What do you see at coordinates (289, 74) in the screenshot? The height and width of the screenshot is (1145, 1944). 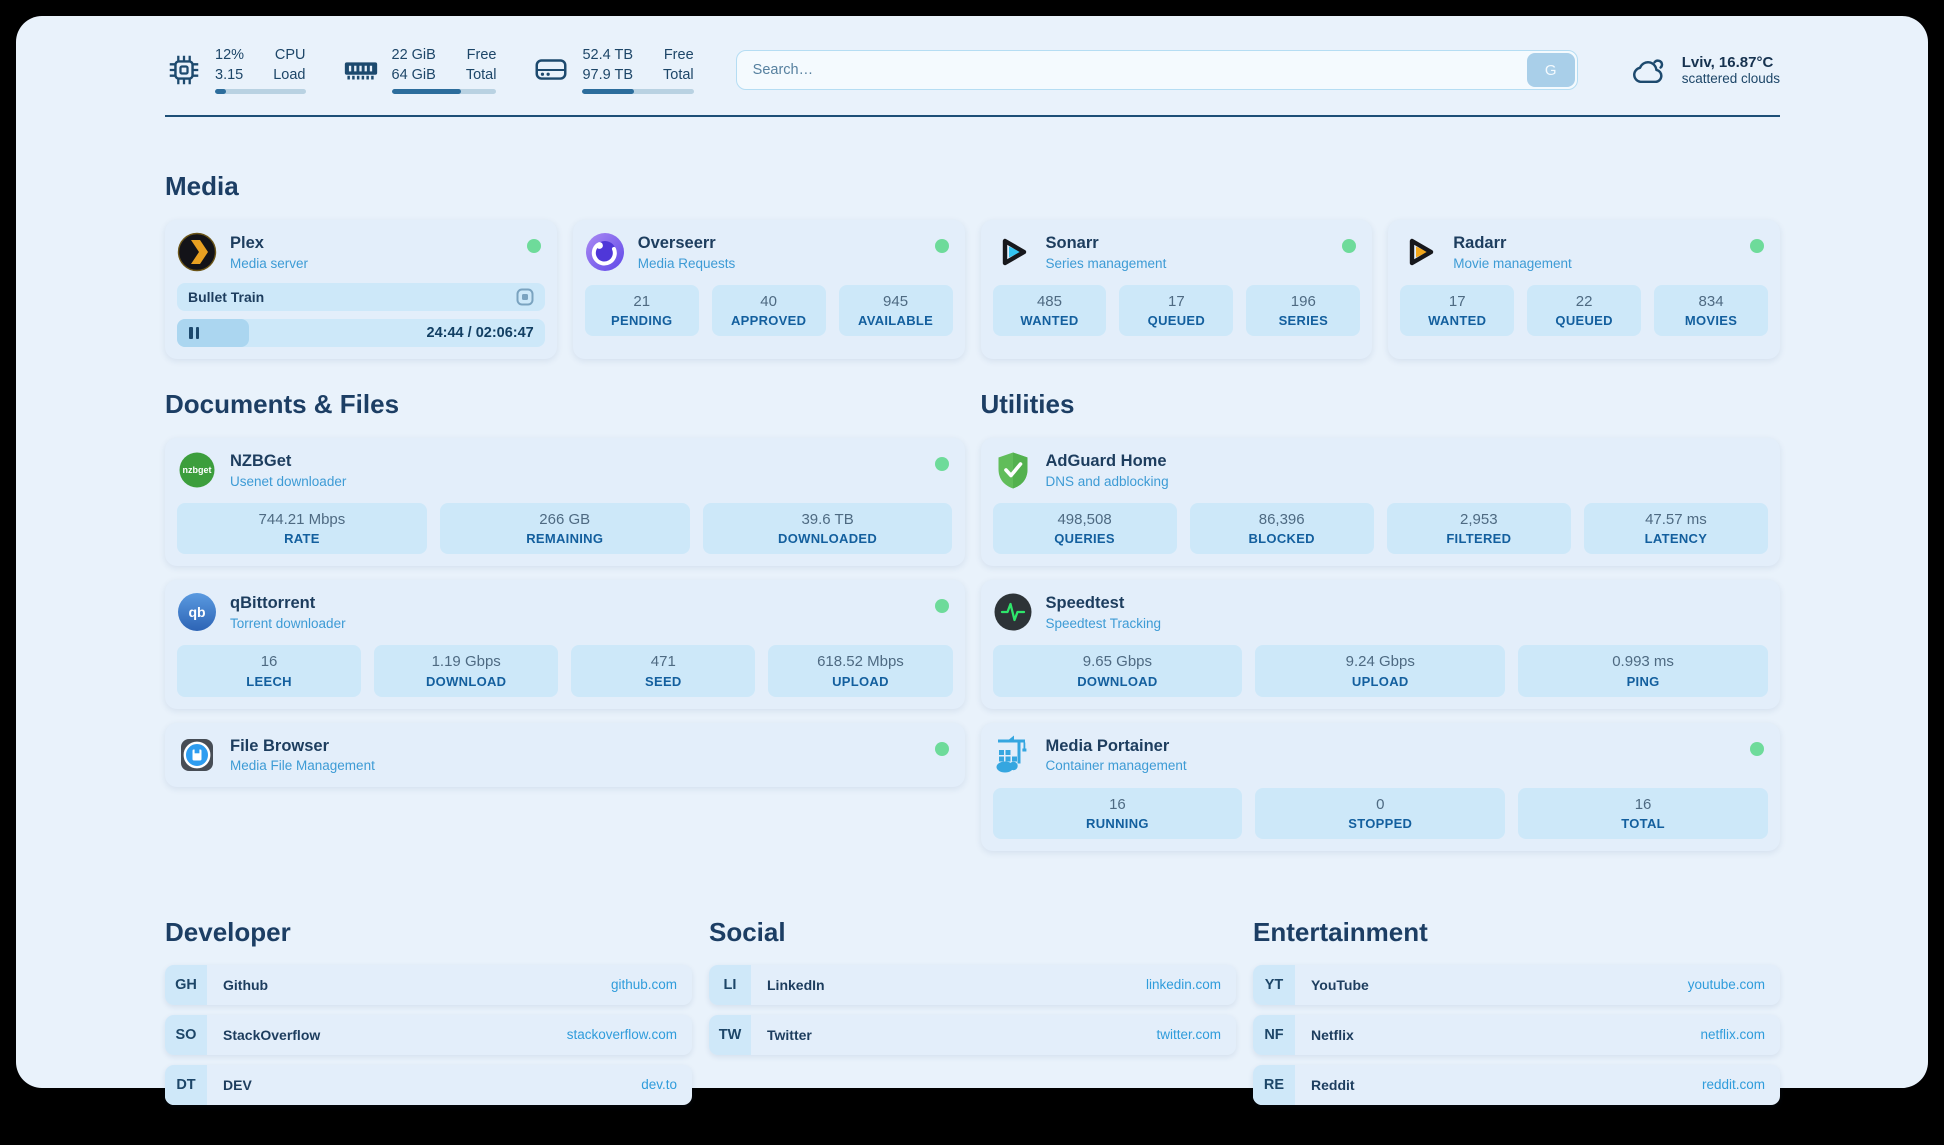 I see `cpu-load-label: Load` at bounding box center [289, 74].